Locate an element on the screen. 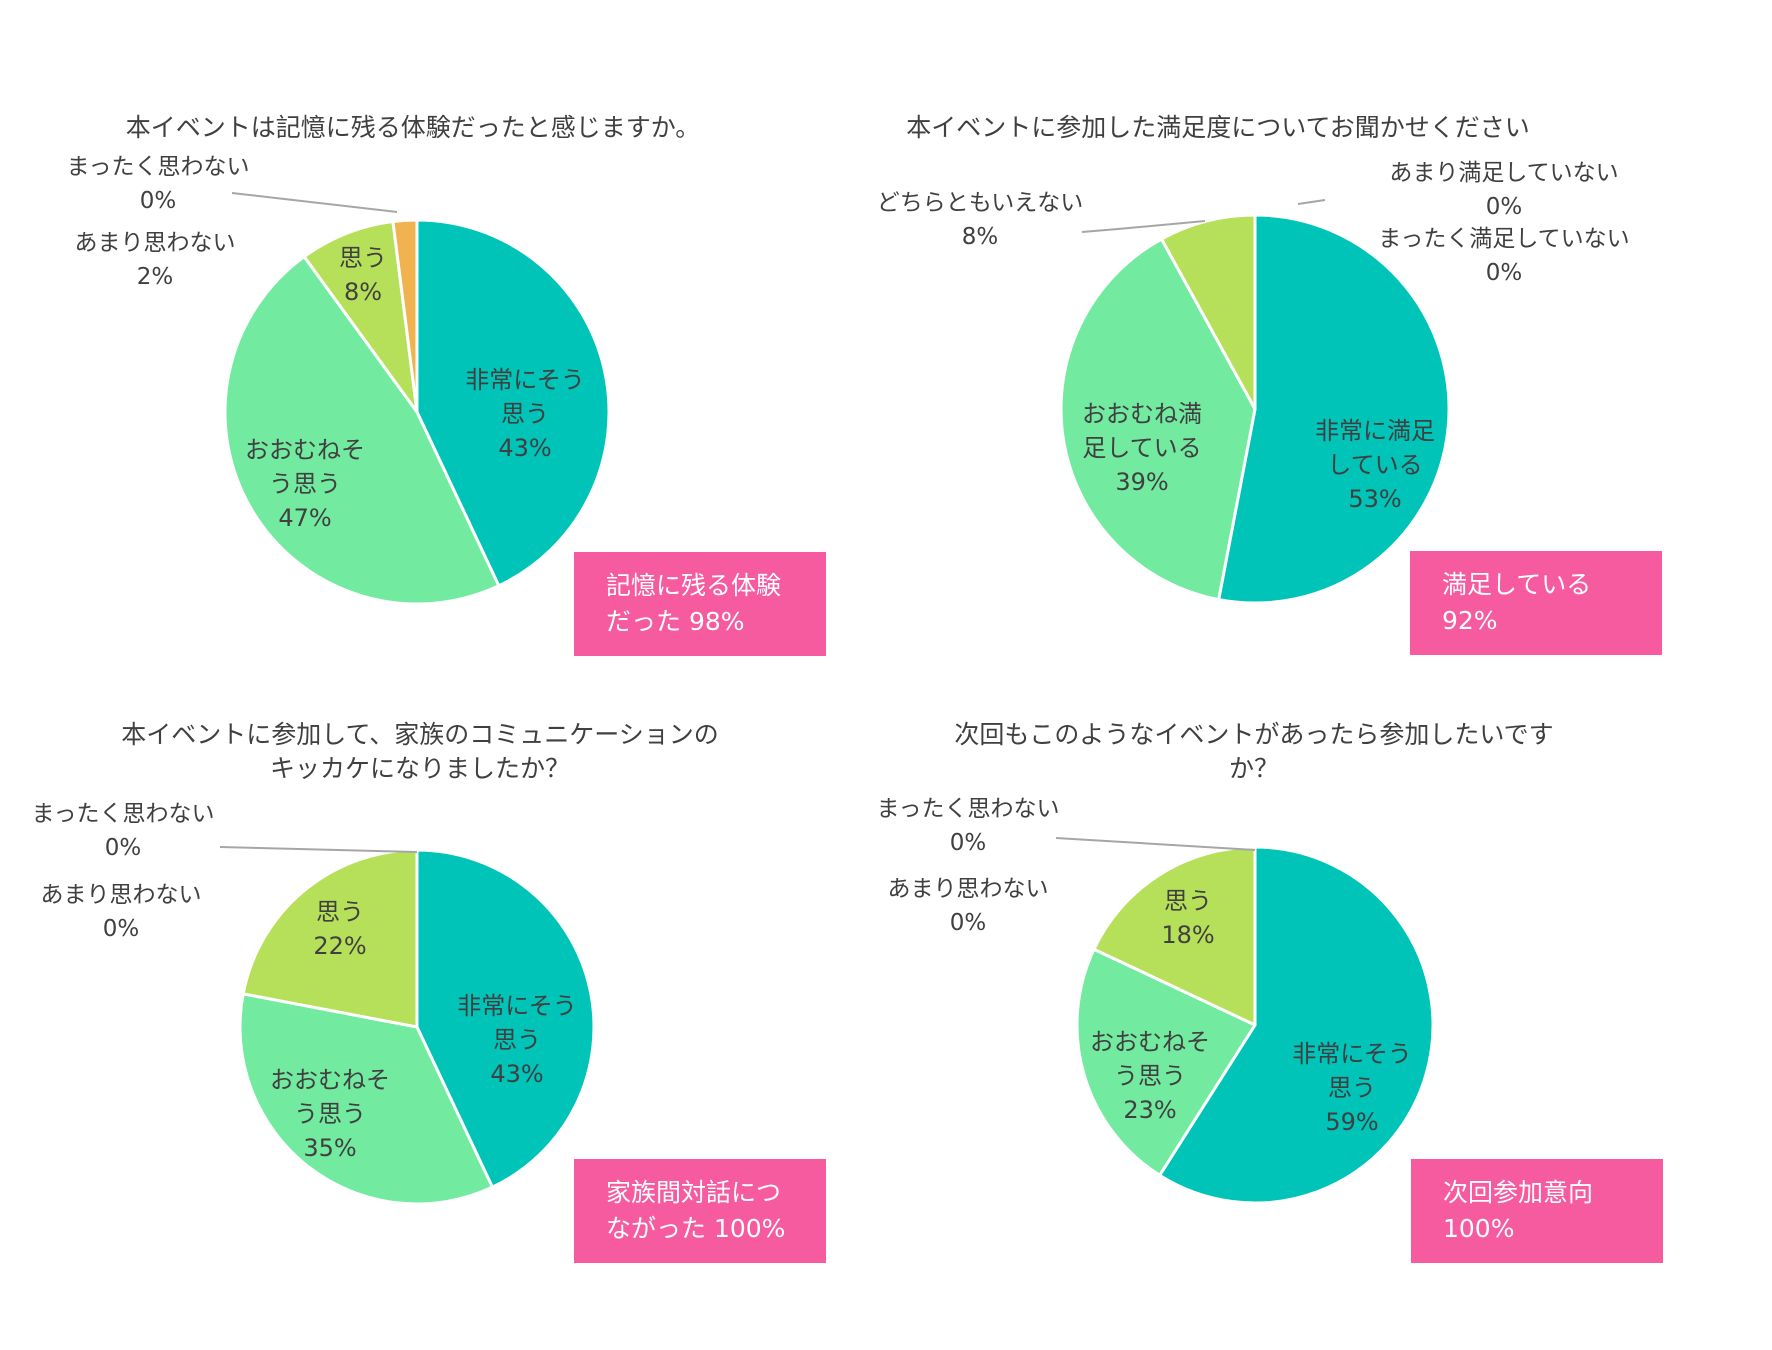  chart-title: 次回もこのようなイベントがあったら参加したいです is located at coordinates (1253, 734).